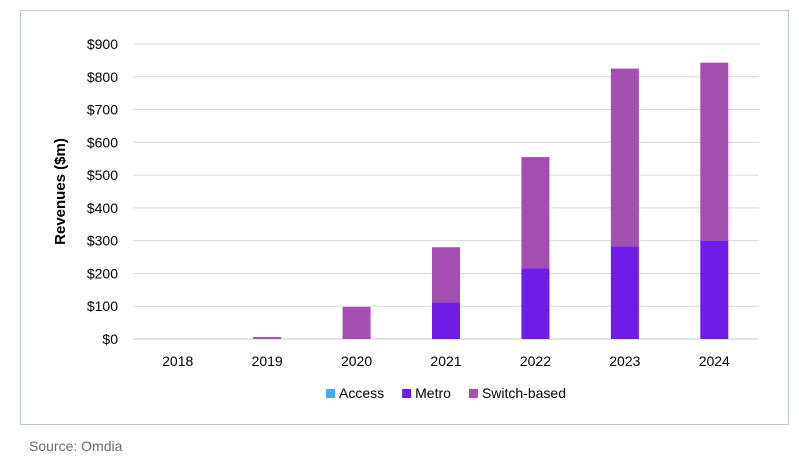 The width and height of the screenshot is (799, 463). I want to click on y-tick-label: $600, so click(102, 142).